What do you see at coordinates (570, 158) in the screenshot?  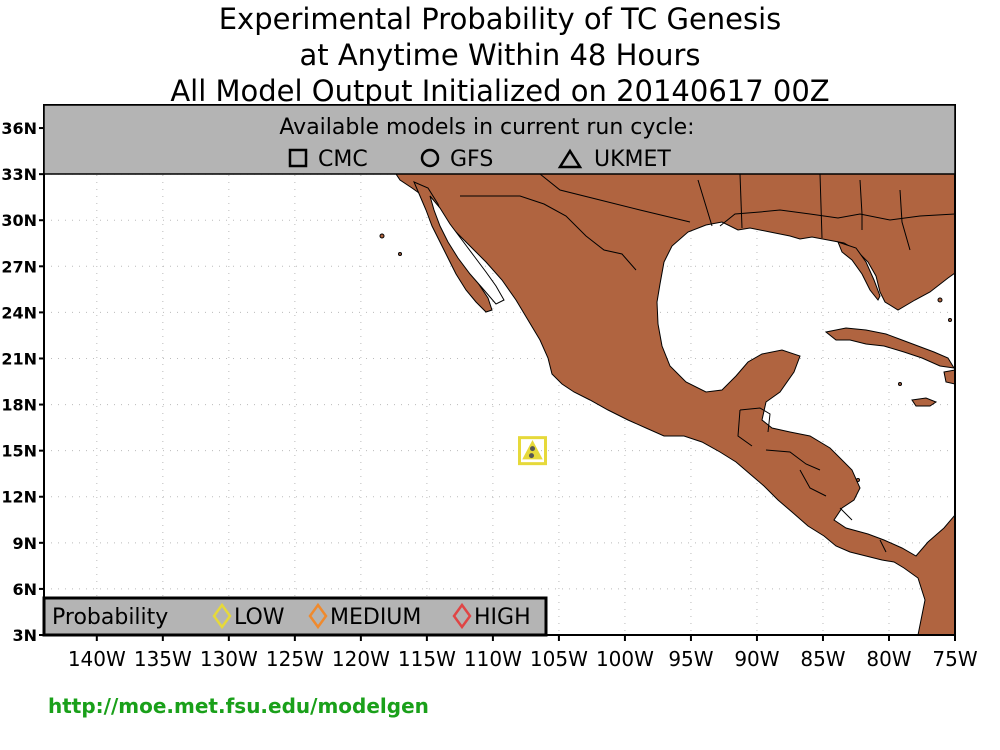 I see `triangle-icon` at bounding box center [570, 158].